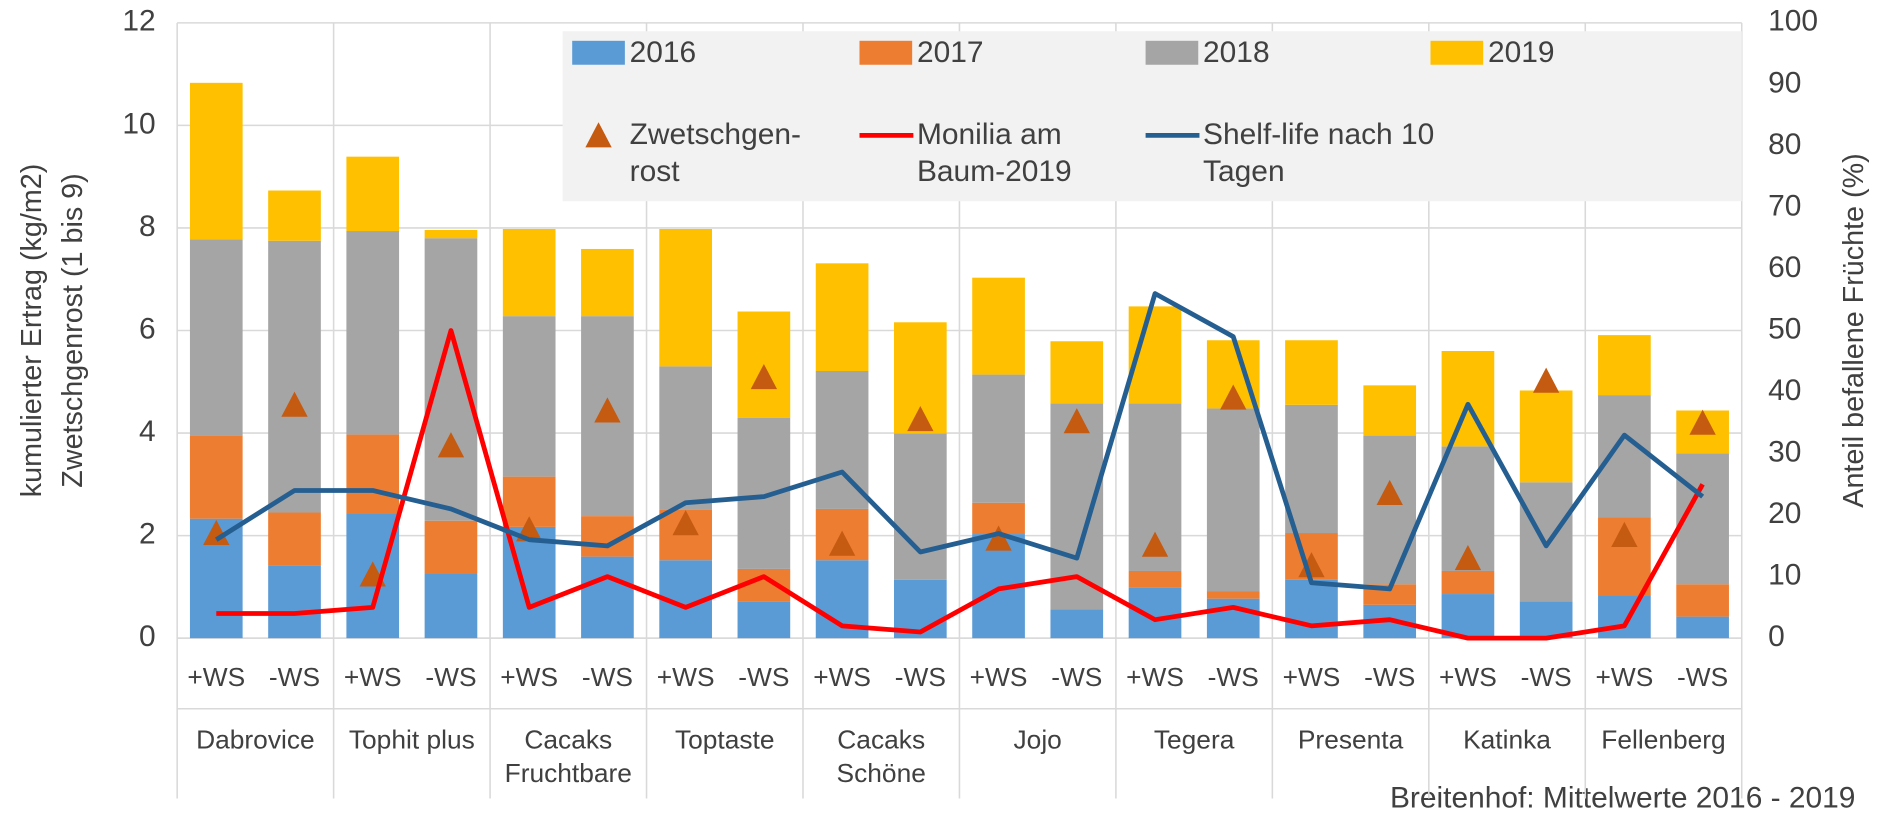 This screenshot has width=1877, height=819. What do you see at coordinates (1194, 739) in the screenshot?
I see `group-label-box: Tegera` at bounding box center [1194, 739].